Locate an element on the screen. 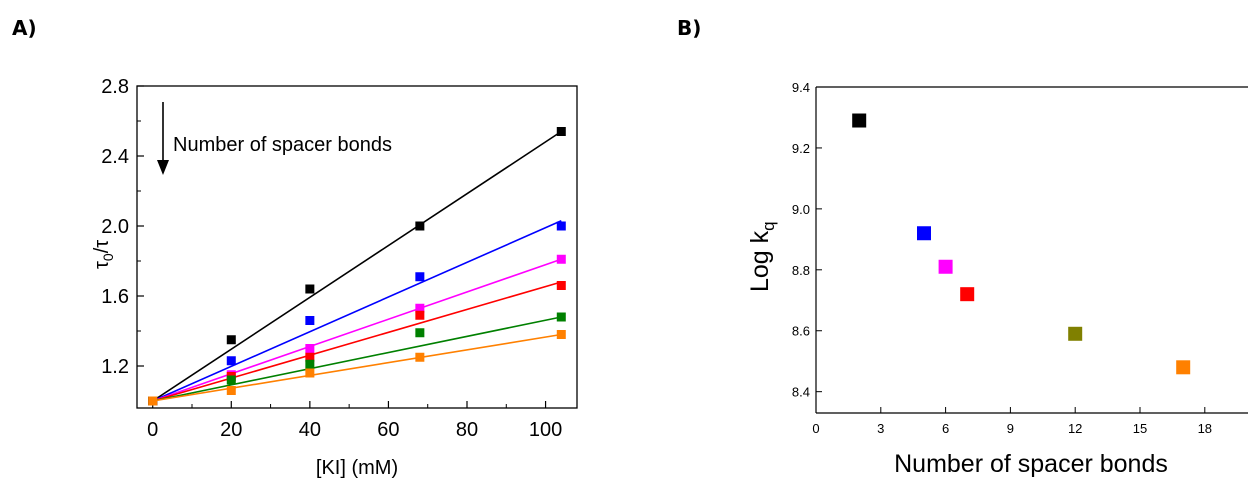 The width and height of the screenshot is (1248, 483). panel-label-a: A) is located at coordinates (24, 28).